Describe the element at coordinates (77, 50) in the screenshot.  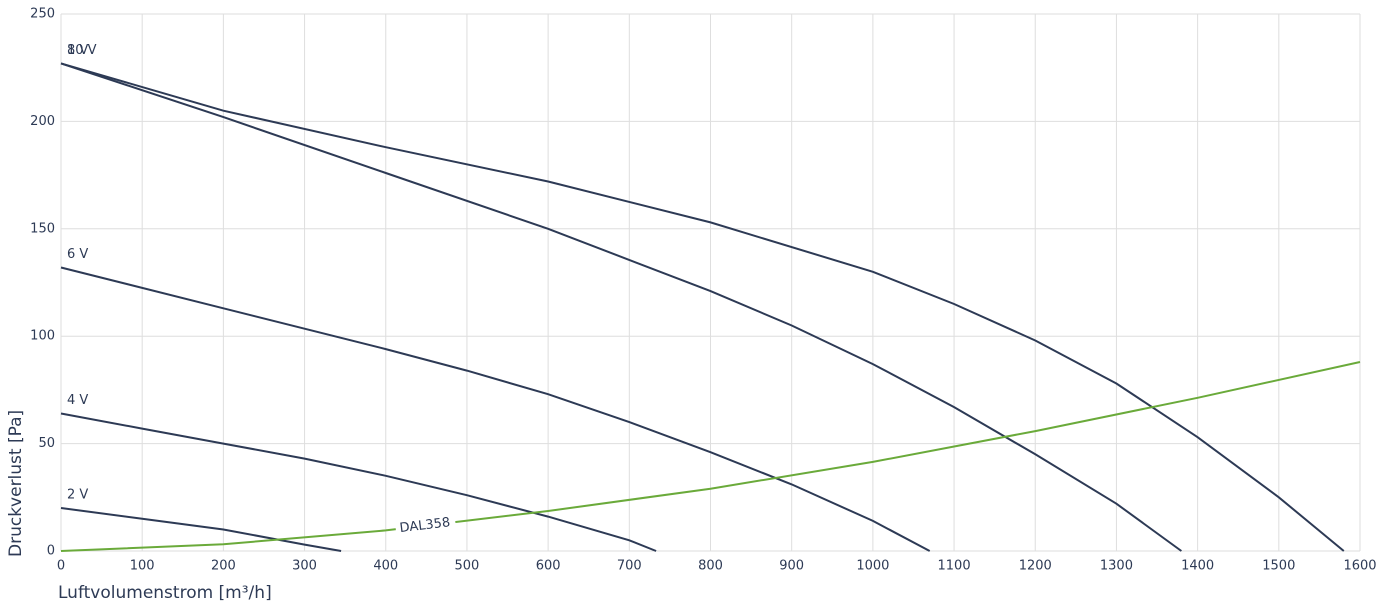
I see `series-label: 8 V` at that location.